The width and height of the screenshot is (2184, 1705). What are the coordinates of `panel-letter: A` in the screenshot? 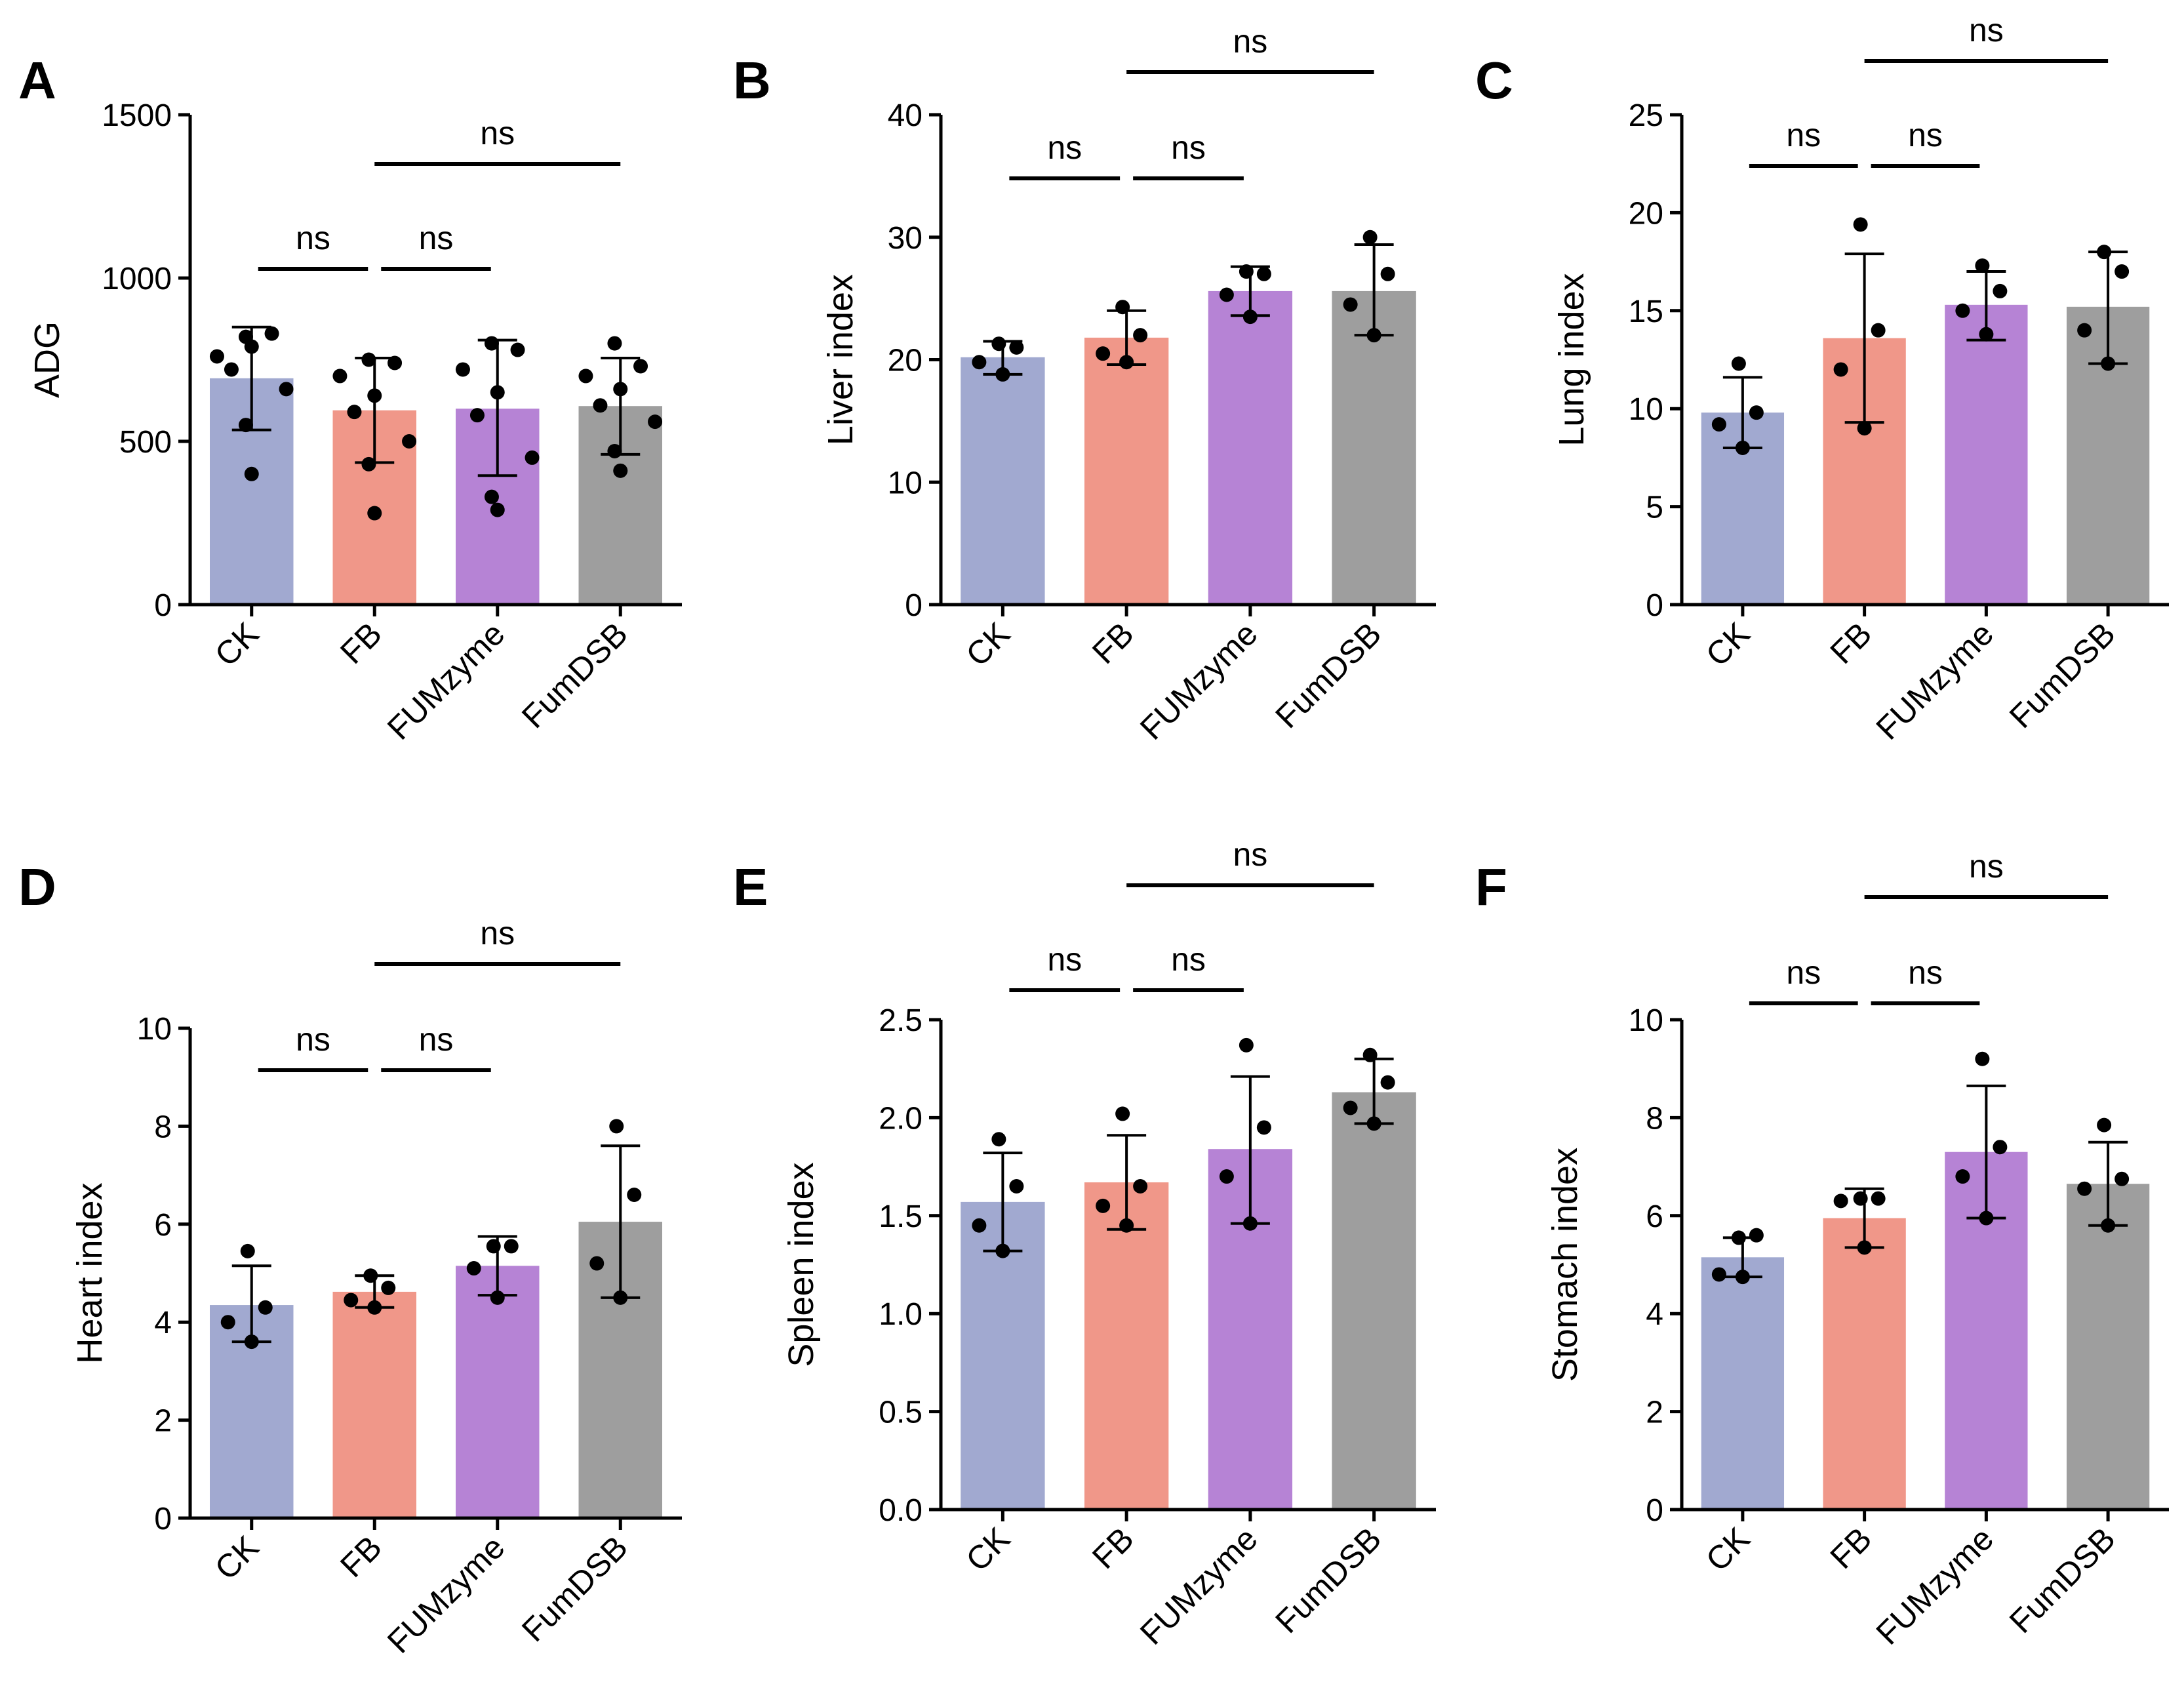 It's located at (37, 80).